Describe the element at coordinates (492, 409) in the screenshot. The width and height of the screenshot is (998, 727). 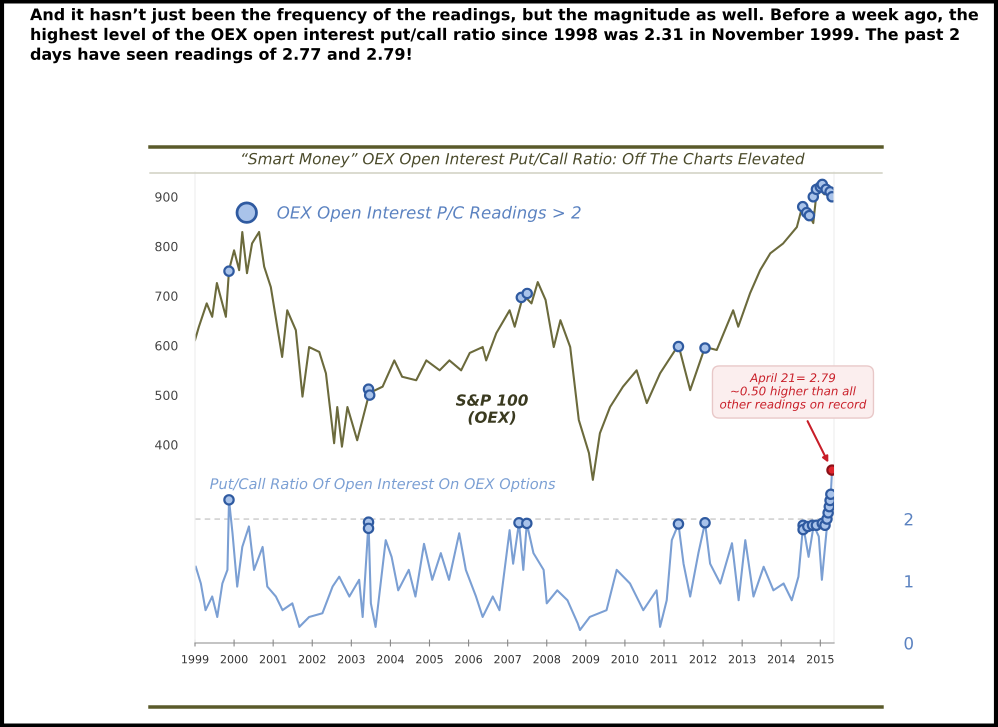
I see `series-label: S&P 100 (OEX)` at that location.